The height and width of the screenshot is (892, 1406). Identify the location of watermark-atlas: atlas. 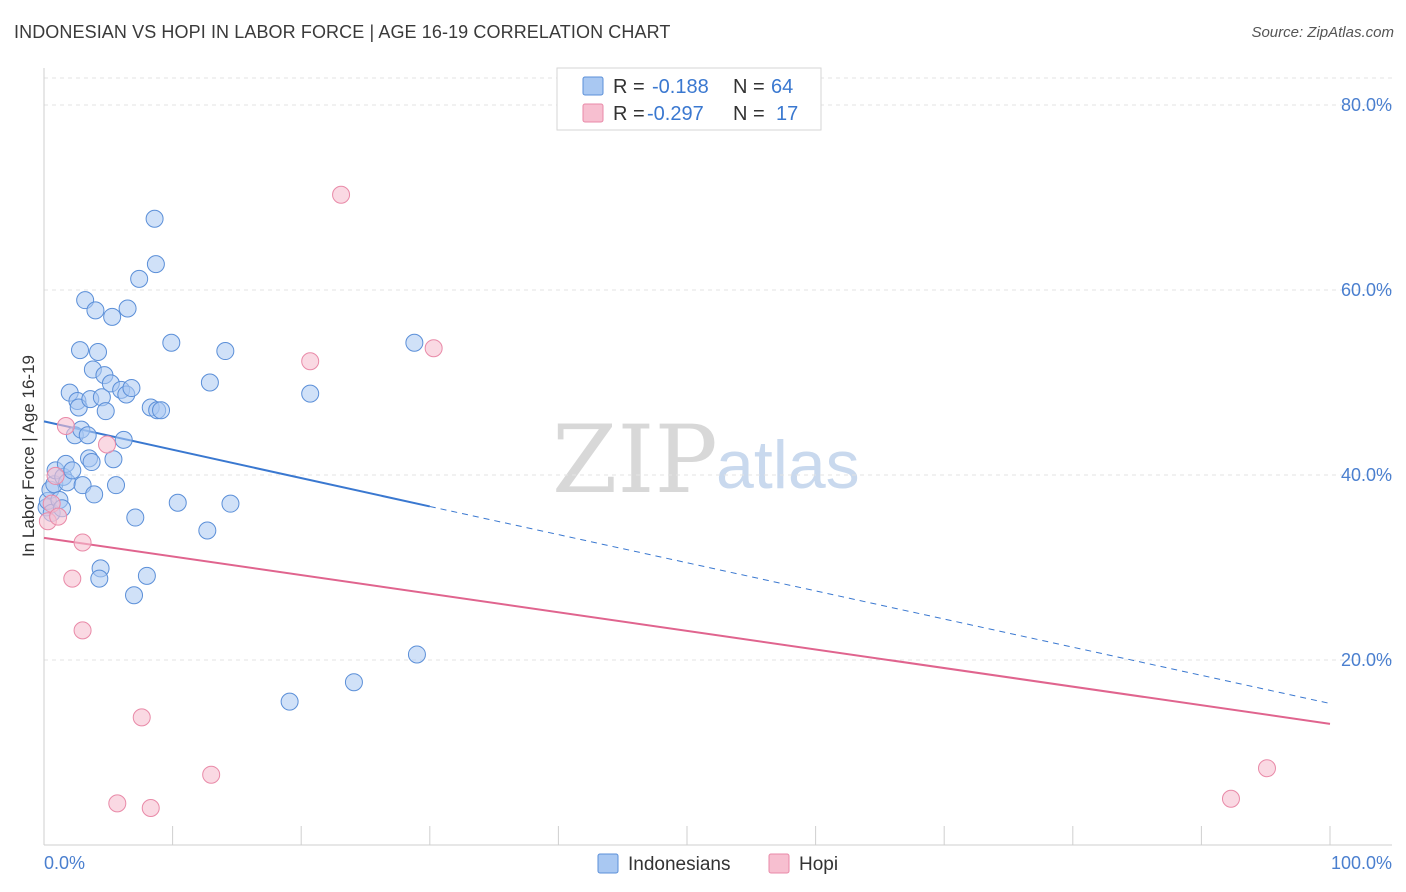
(788, 465).